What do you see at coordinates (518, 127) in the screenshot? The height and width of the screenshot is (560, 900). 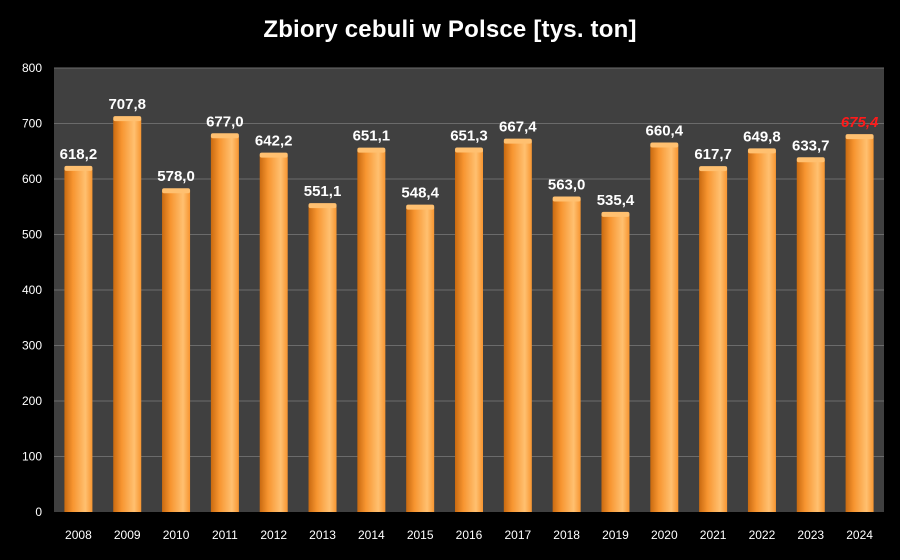 I see `data-label: 667,4` at bounding box center [518, 127].